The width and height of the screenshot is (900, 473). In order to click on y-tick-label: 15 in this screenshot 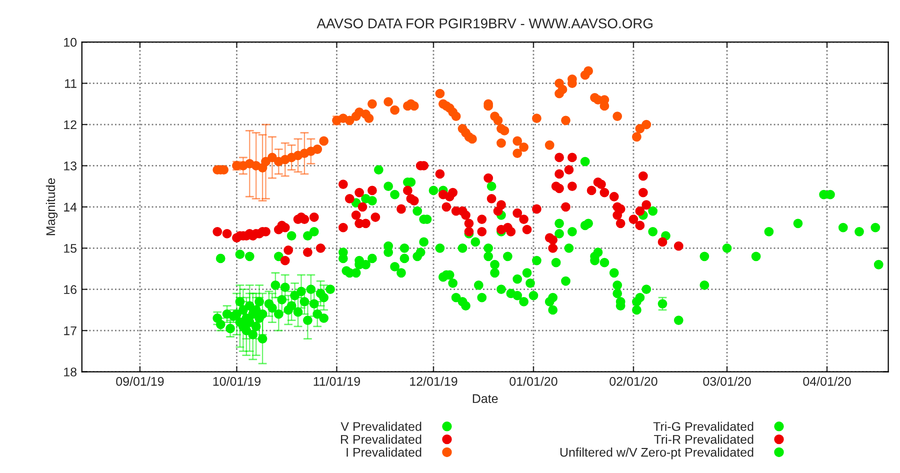, I will do `click(70, 248)`.